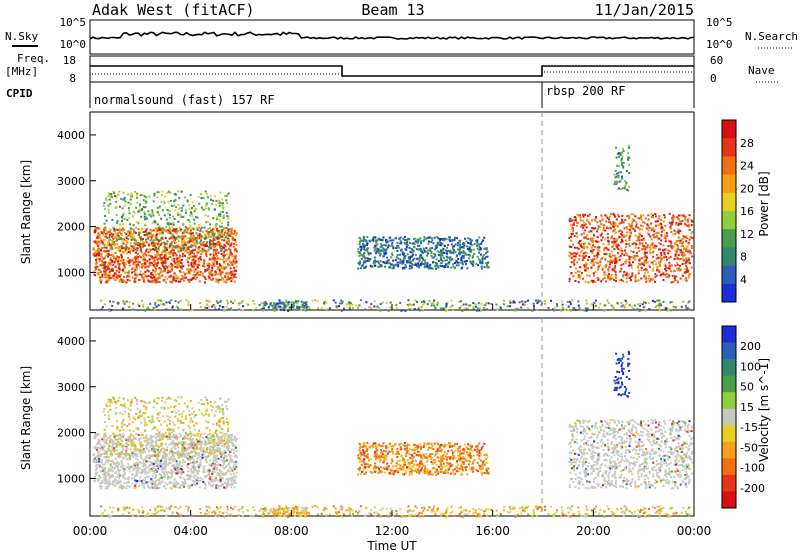  What do you see at coordinates (19, 93) in the screenshot?
I see `cpid-label: CPID` at bounding box center [19, 93].